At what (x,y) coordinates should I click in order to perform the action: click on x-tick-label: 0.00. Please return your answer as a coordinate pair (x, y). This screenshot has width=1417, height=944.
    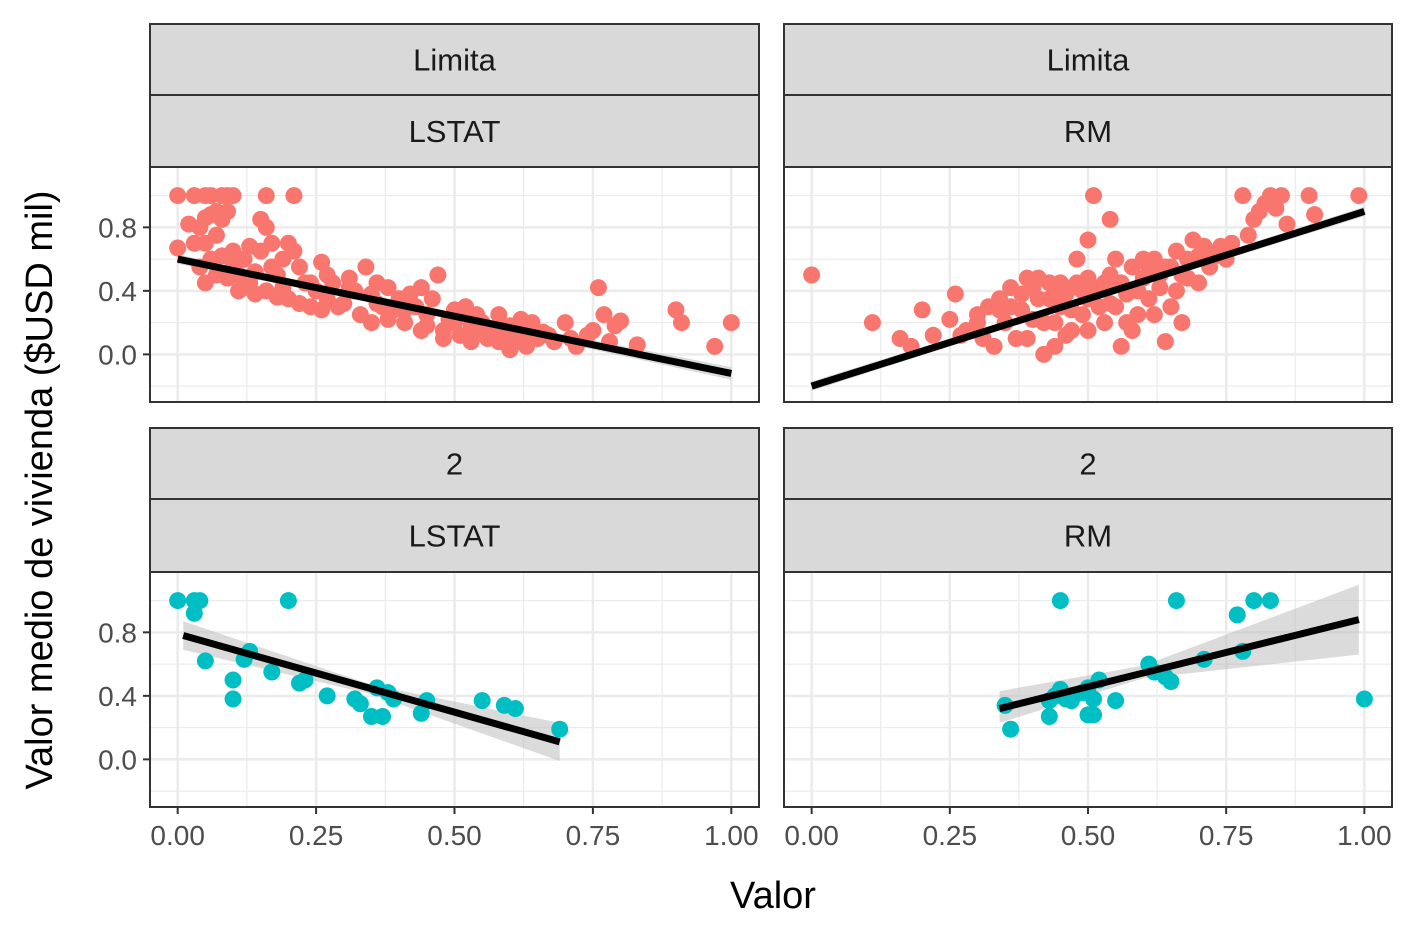
    Looking at the image, I should click on (811, 835).